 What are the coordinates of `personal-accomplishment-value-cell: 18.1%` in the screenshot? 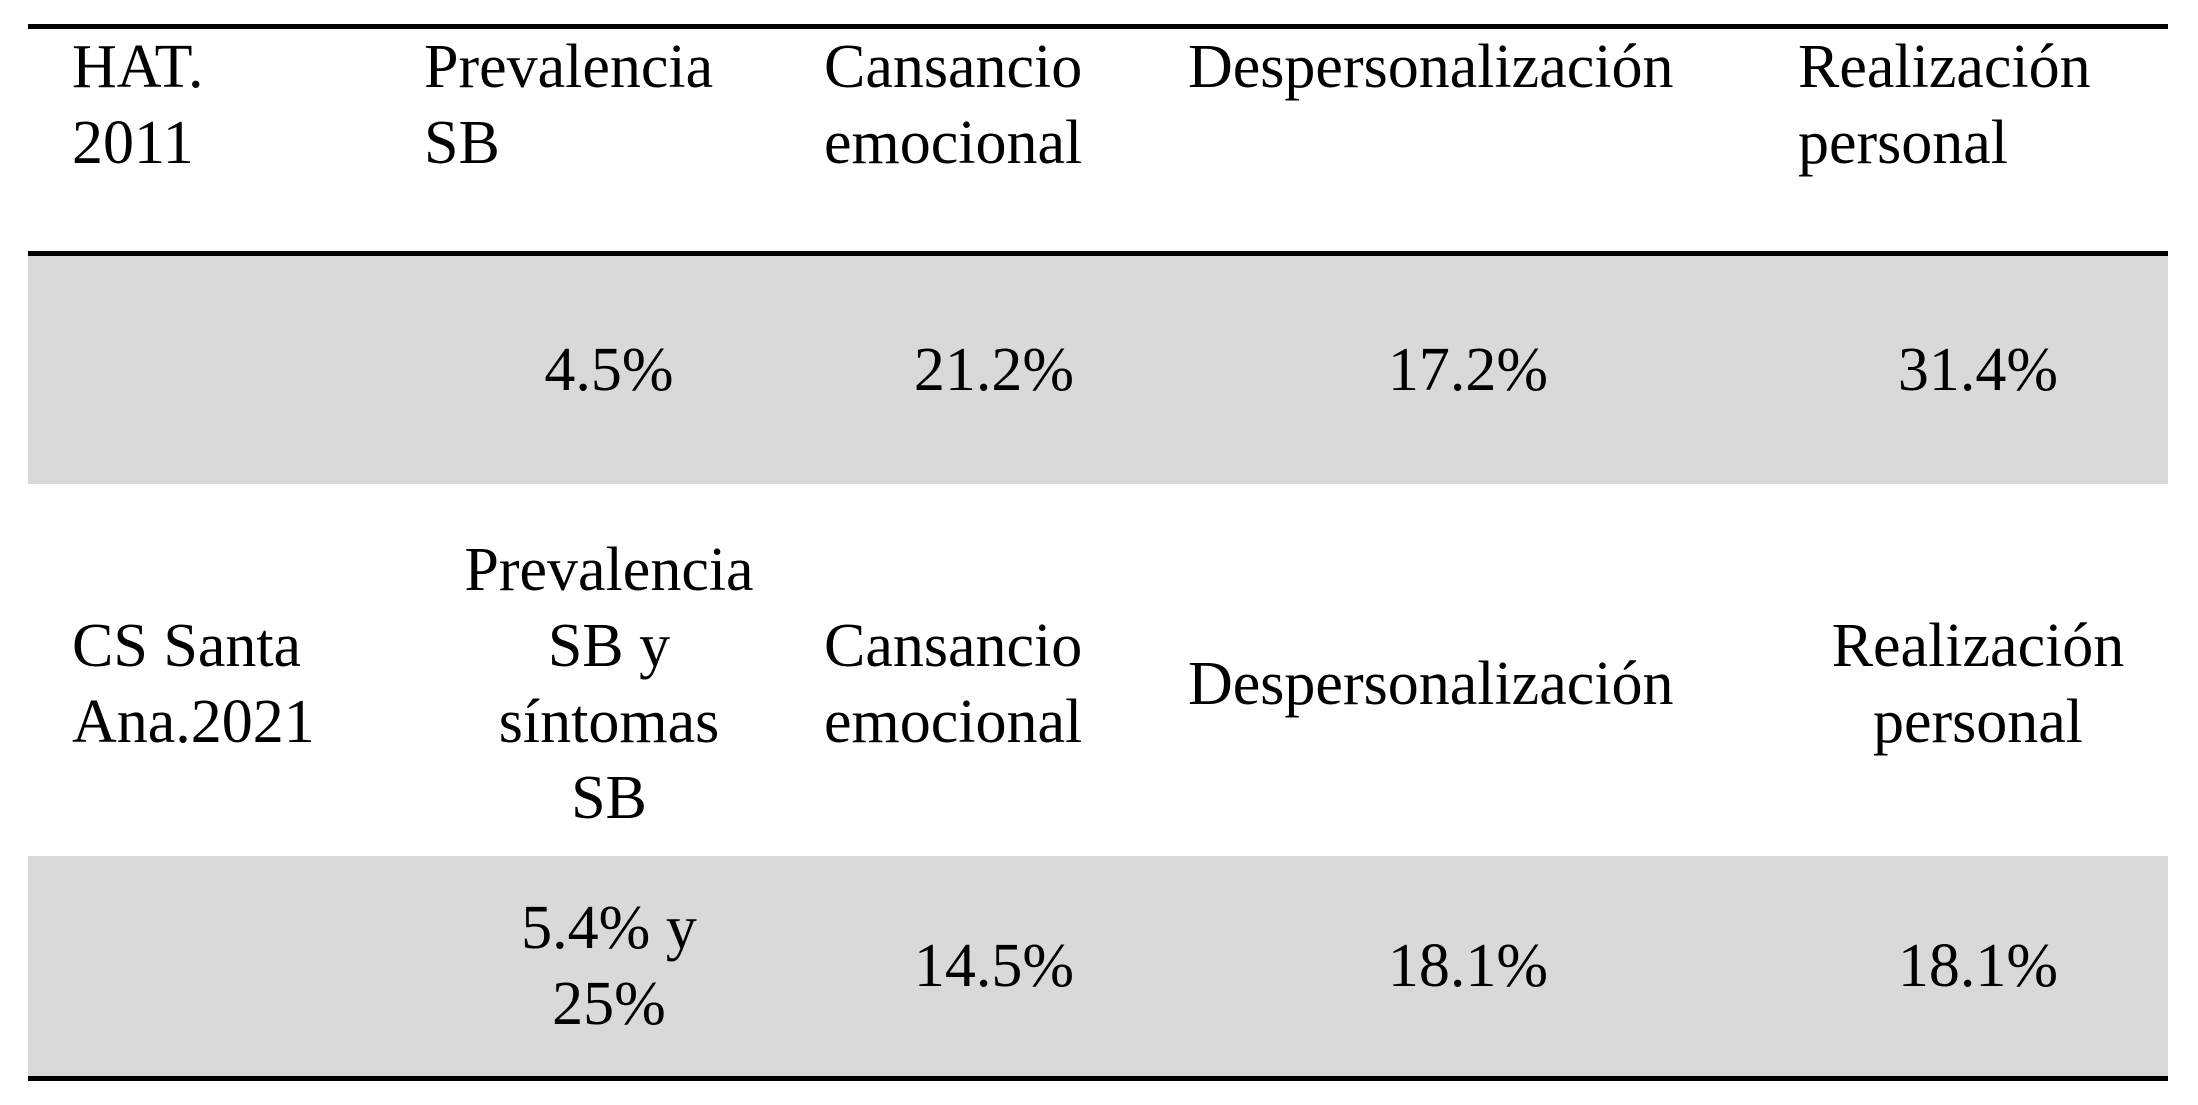 It's located at (1978, 966).